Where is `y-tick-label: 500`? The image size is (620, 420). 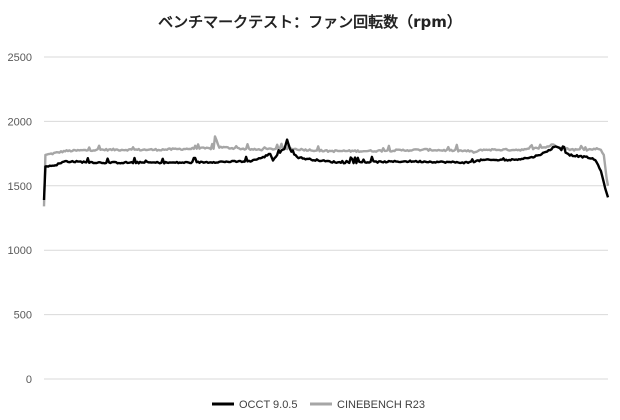
y-tick-label: 500 is located at coordinates (23, 316).